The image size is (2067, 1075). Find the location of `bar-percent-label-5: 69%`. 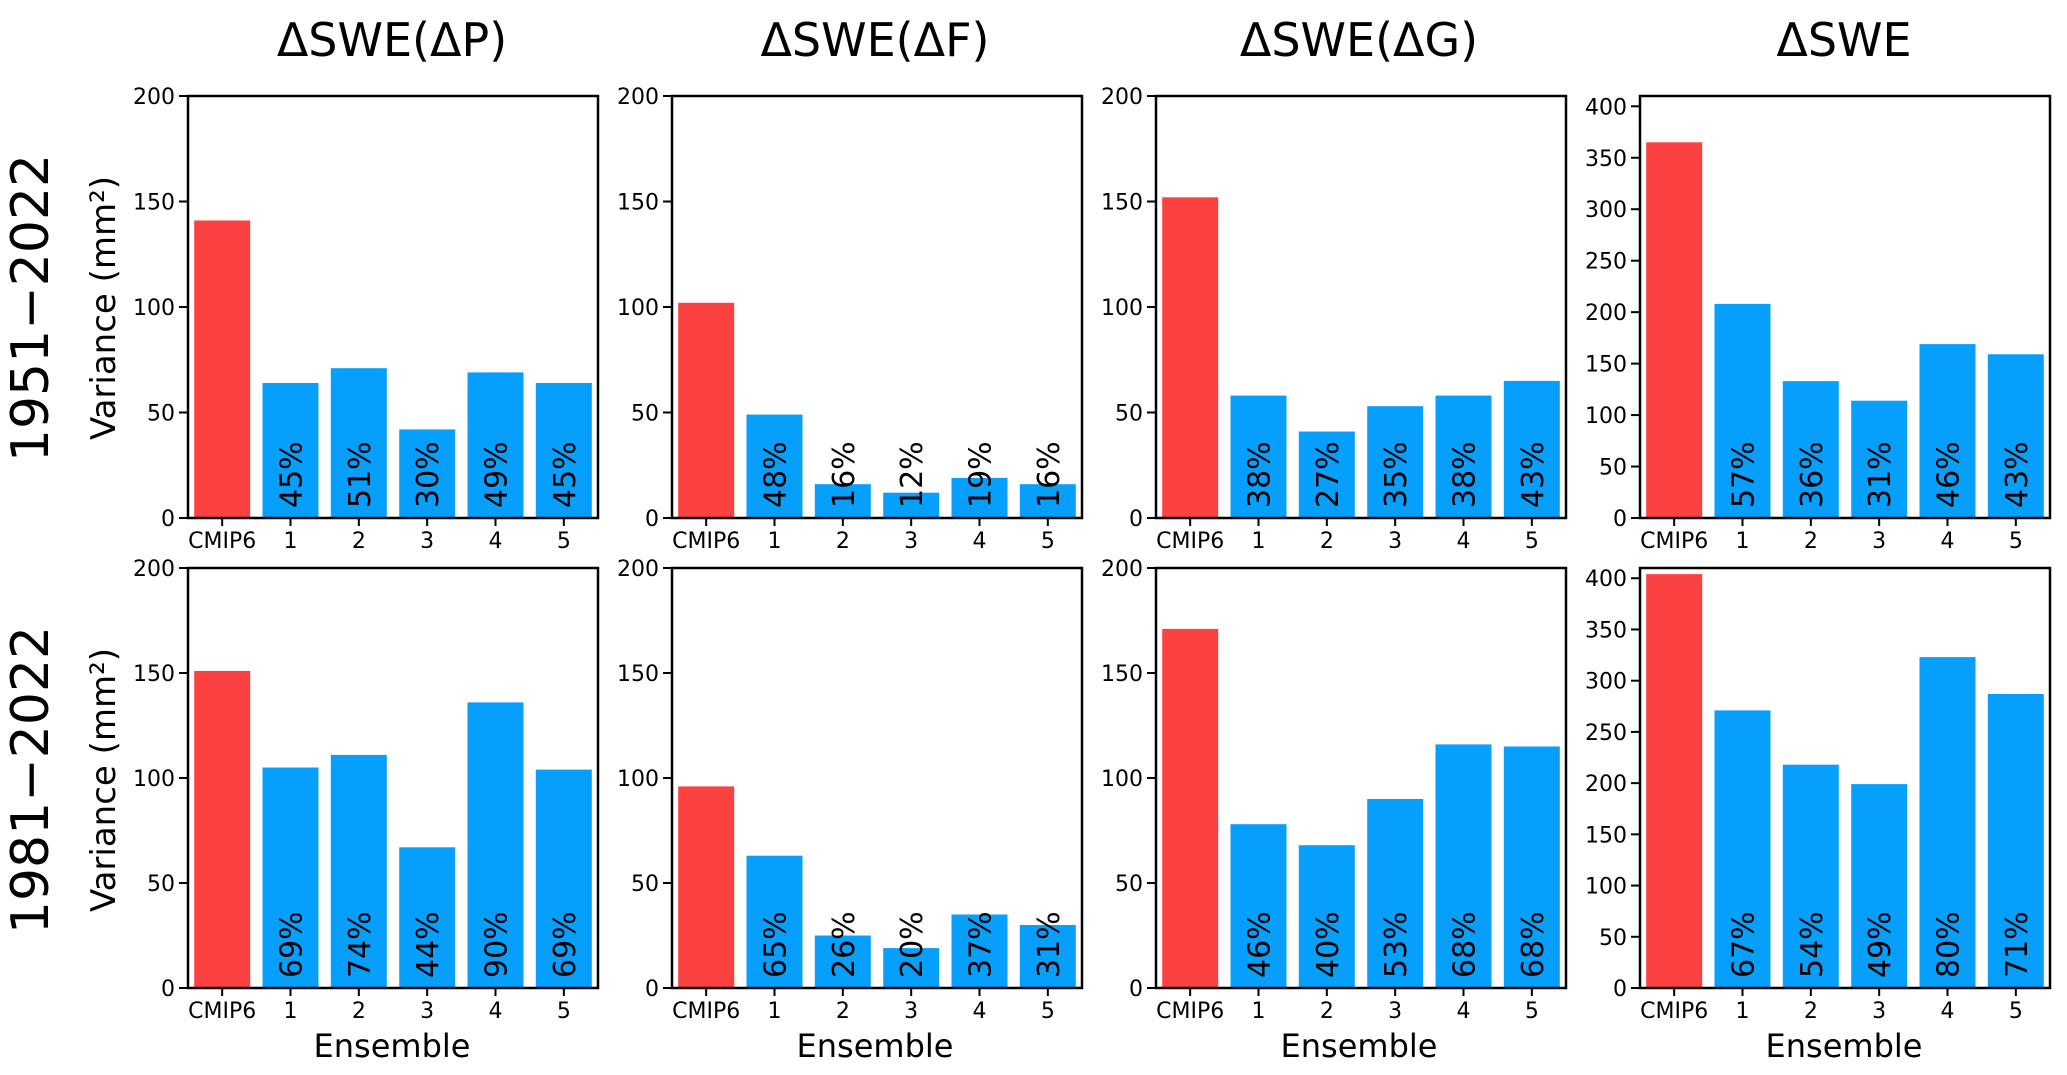

bar-percent-label-5: 69% is located at coordinates (565, 944).